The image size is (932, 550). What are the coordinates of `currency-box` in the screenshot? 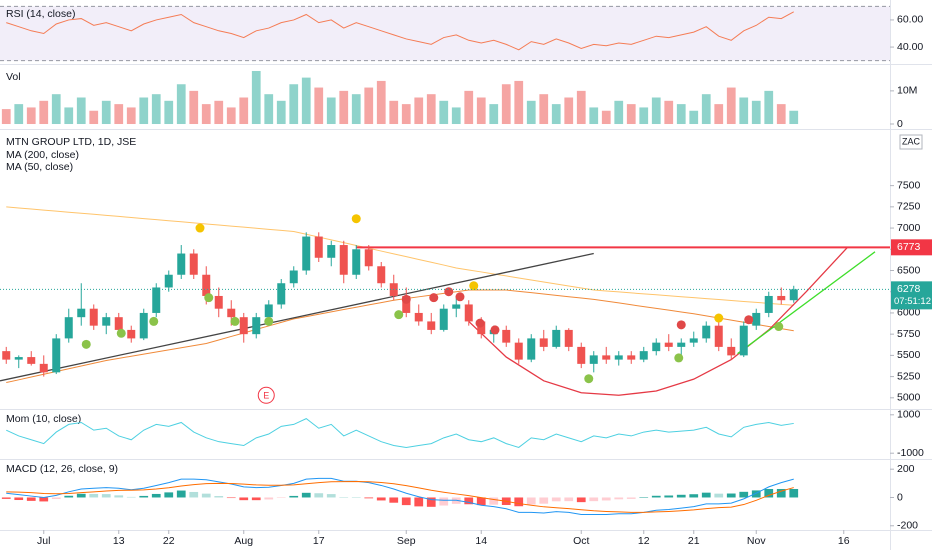 It's located at (911, 142).